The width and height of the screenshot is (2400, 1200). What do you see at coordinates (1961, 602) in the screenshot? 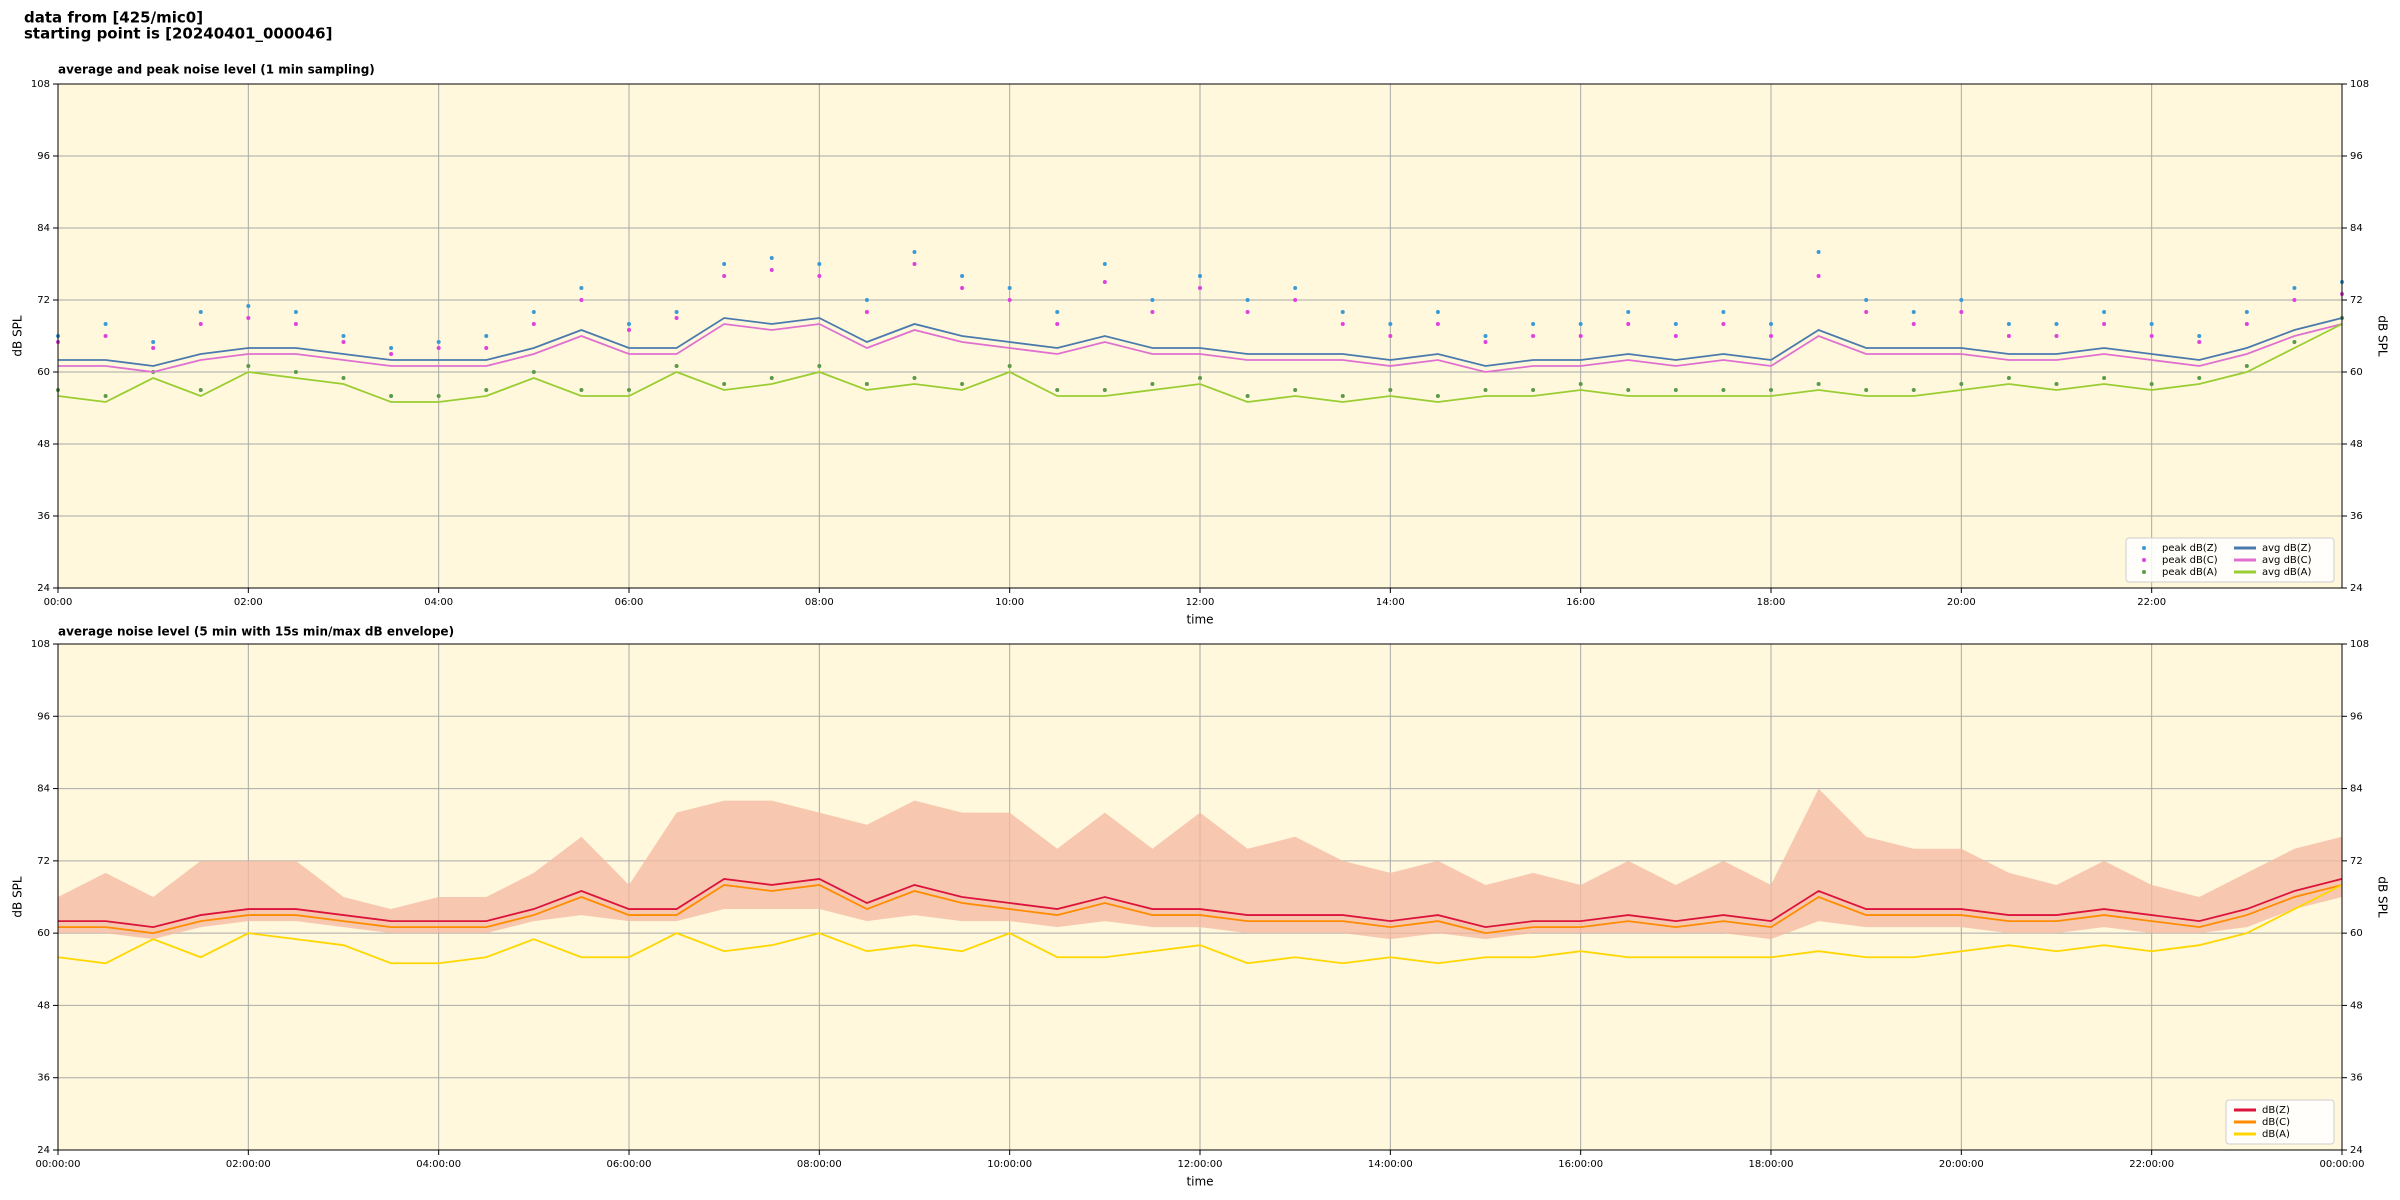
I see `x-tick-label: 20:00` at bounding box center [1961, 602].